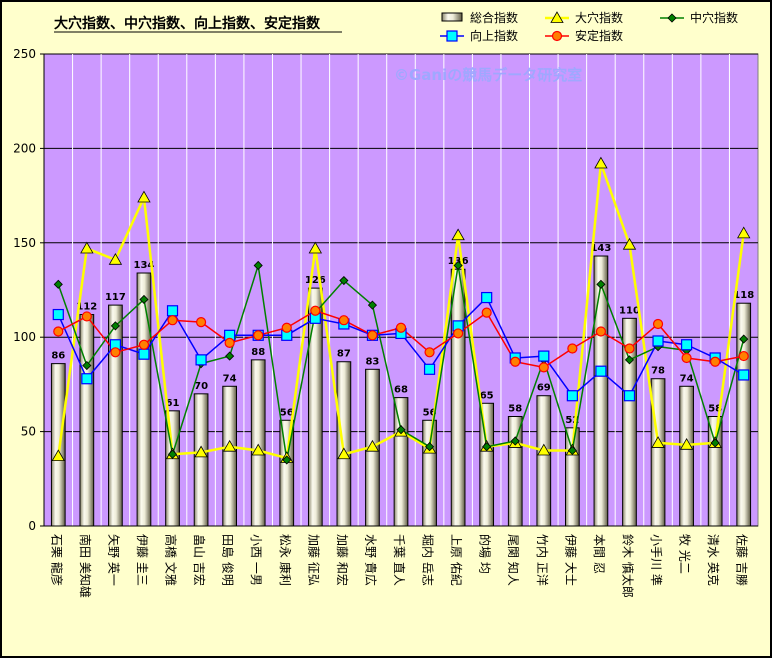 Image resolution: width=772 pixels, height=658 pixels. Describe the element at coordinates (228, 560) in the screenshot. I see `x-category-label: 田島 俊明` at that location.